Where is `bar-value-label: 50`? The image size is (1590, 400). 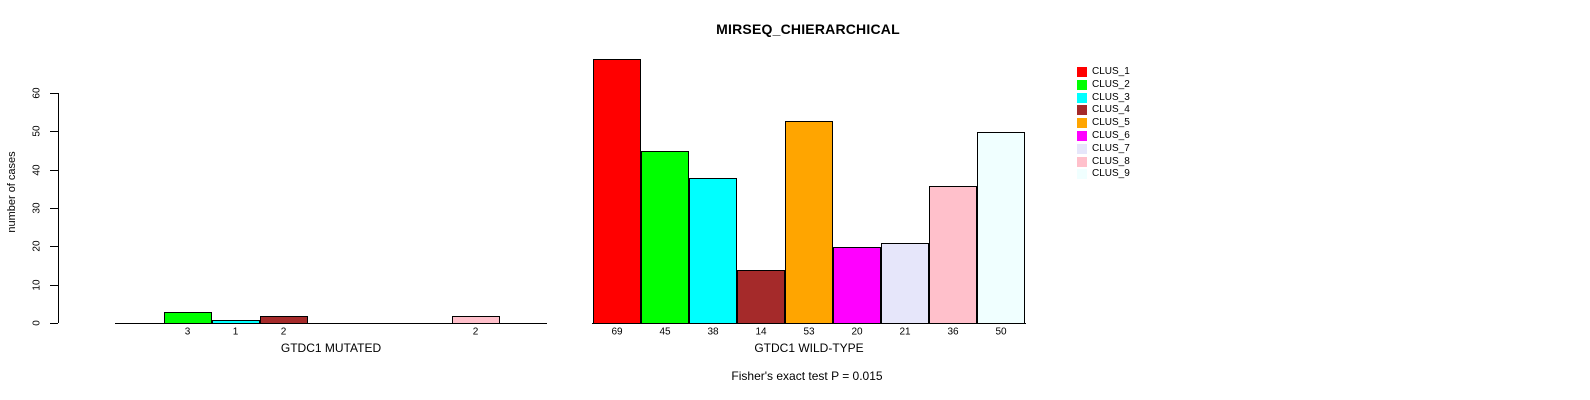
bar-value-label: 50 is located at coordinates (1001, 332).